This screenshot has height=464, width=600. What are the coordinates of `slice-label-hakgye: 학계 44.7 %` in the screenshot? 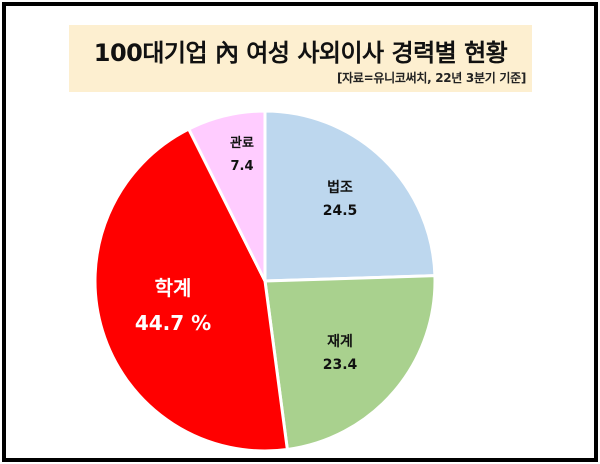 It's located at (173, 305).